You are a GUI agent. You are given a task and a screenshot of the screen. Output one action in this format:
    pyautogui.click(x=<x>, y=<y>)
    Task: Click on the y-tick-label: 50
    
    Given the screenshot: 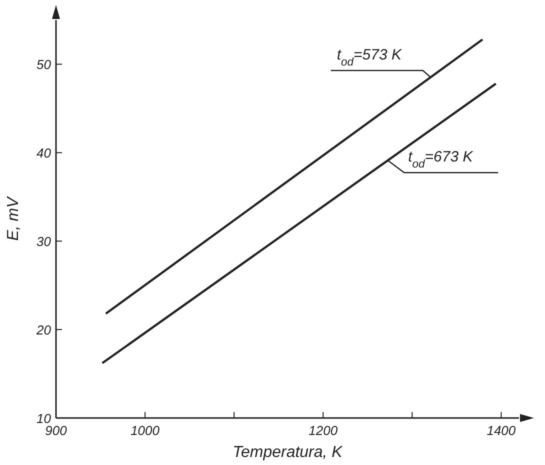 What is the action you would take?
    pyautogui.click(x=44, y=64)
    